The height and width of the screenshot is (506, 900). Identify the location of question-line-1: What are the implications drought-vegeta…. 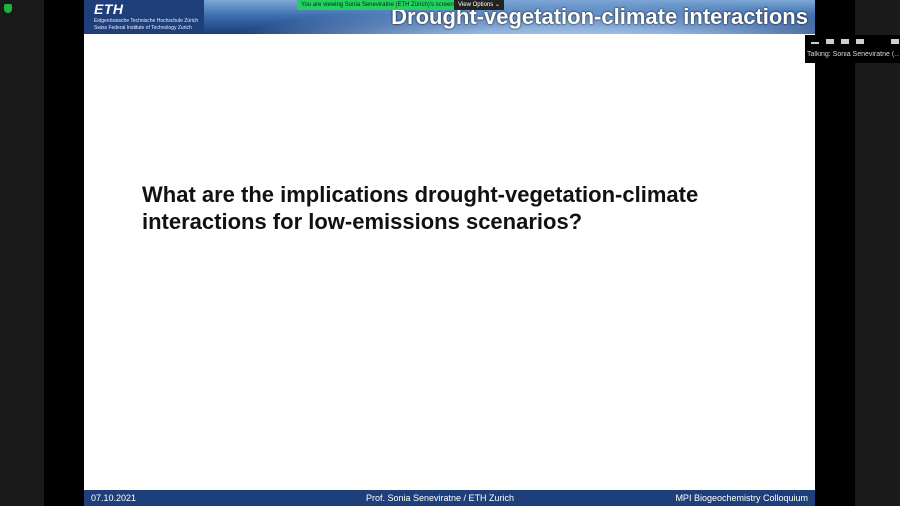
(420, 194).